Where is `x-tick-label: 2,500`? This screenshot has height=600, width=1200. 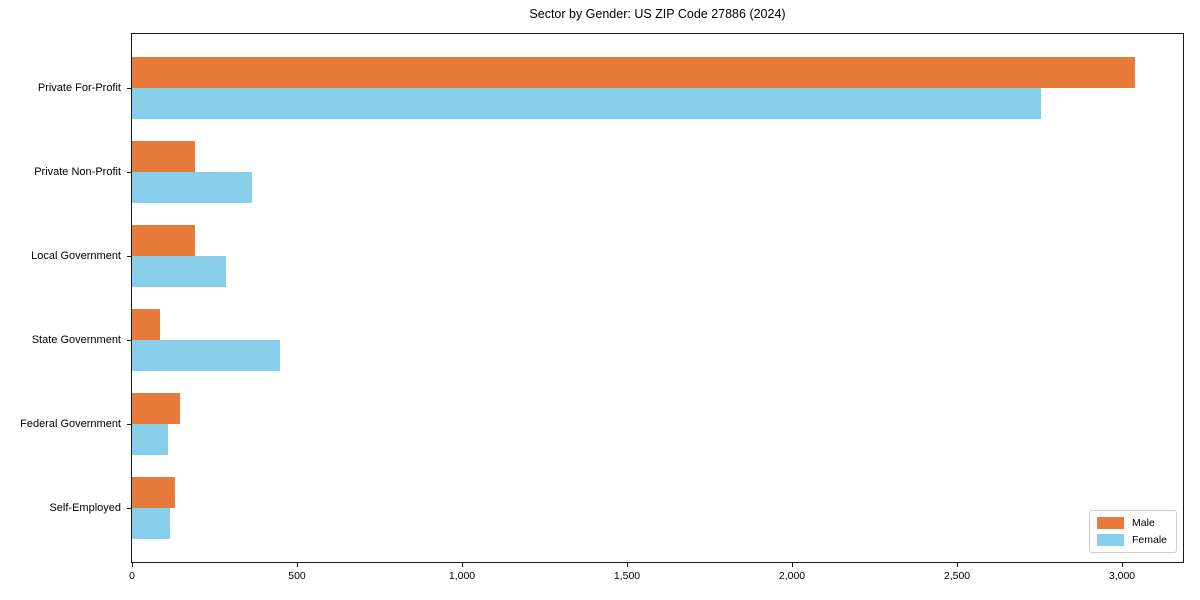
x-tick-label: 2,500 is located at coordinates (957, 576).